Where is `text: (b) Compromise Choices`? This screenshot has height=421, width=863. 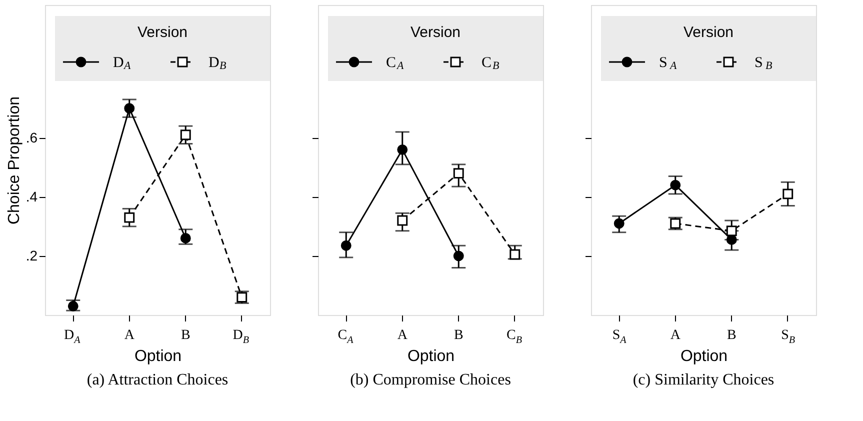 text: (b) Compromise Choices is located at coordinates (430, 380).